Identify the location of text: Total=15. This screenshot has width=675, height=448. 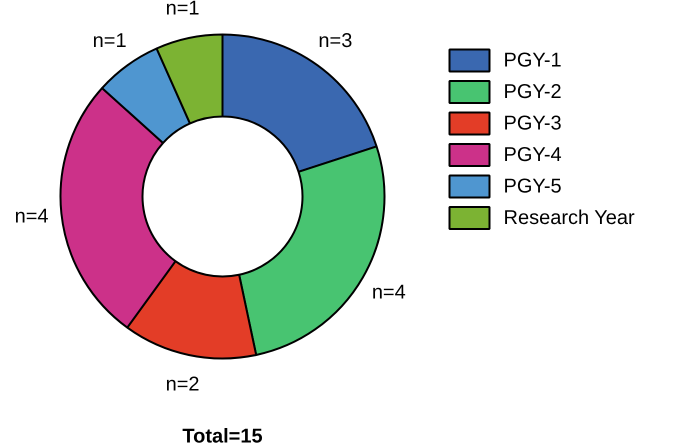
(222, 437).